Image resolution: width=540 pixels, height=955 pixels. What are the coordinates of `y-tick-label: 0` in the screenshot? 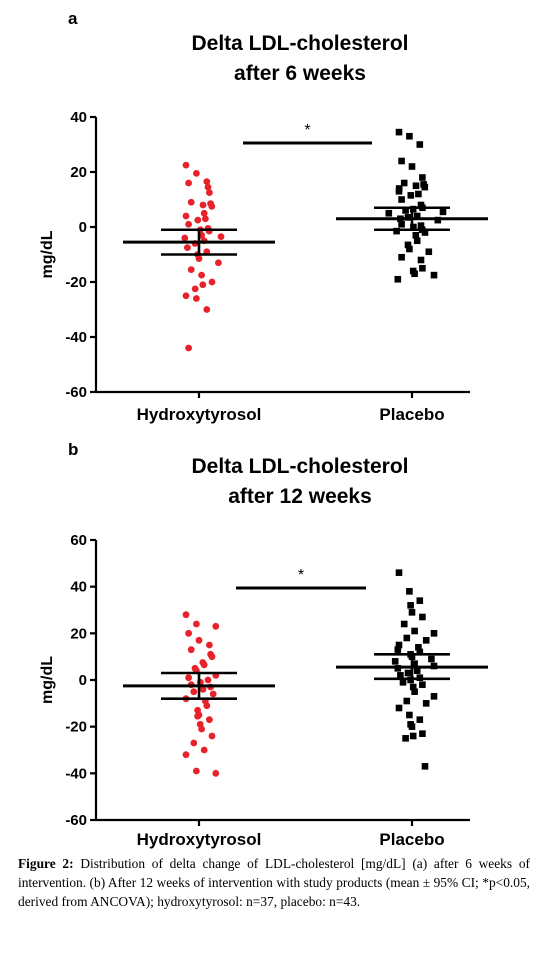 It's located at (83, 227).